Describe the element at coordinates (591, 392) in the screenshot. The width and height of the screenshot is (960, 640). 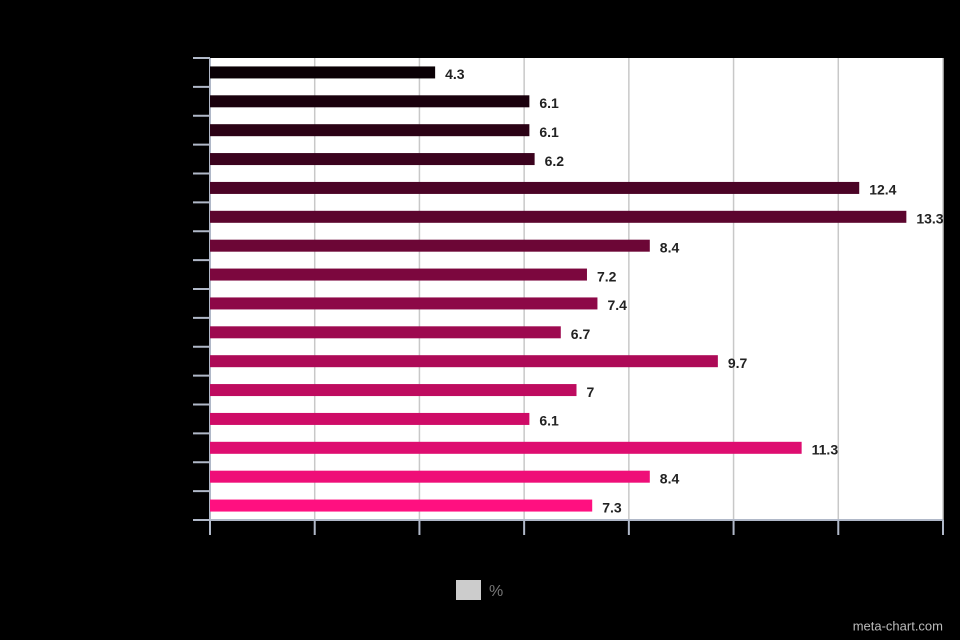
I see `value-label: 7` at that location.